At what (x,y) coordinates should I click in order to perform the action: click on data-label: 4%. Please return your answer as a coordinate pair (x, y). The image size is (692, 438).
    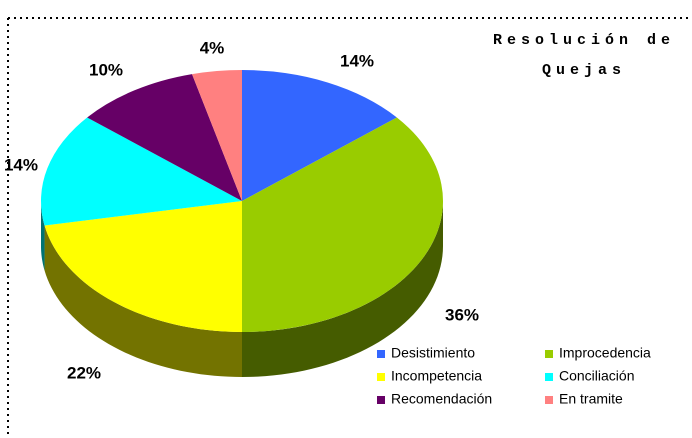
    Looking at the image, I should click on (212, 47).